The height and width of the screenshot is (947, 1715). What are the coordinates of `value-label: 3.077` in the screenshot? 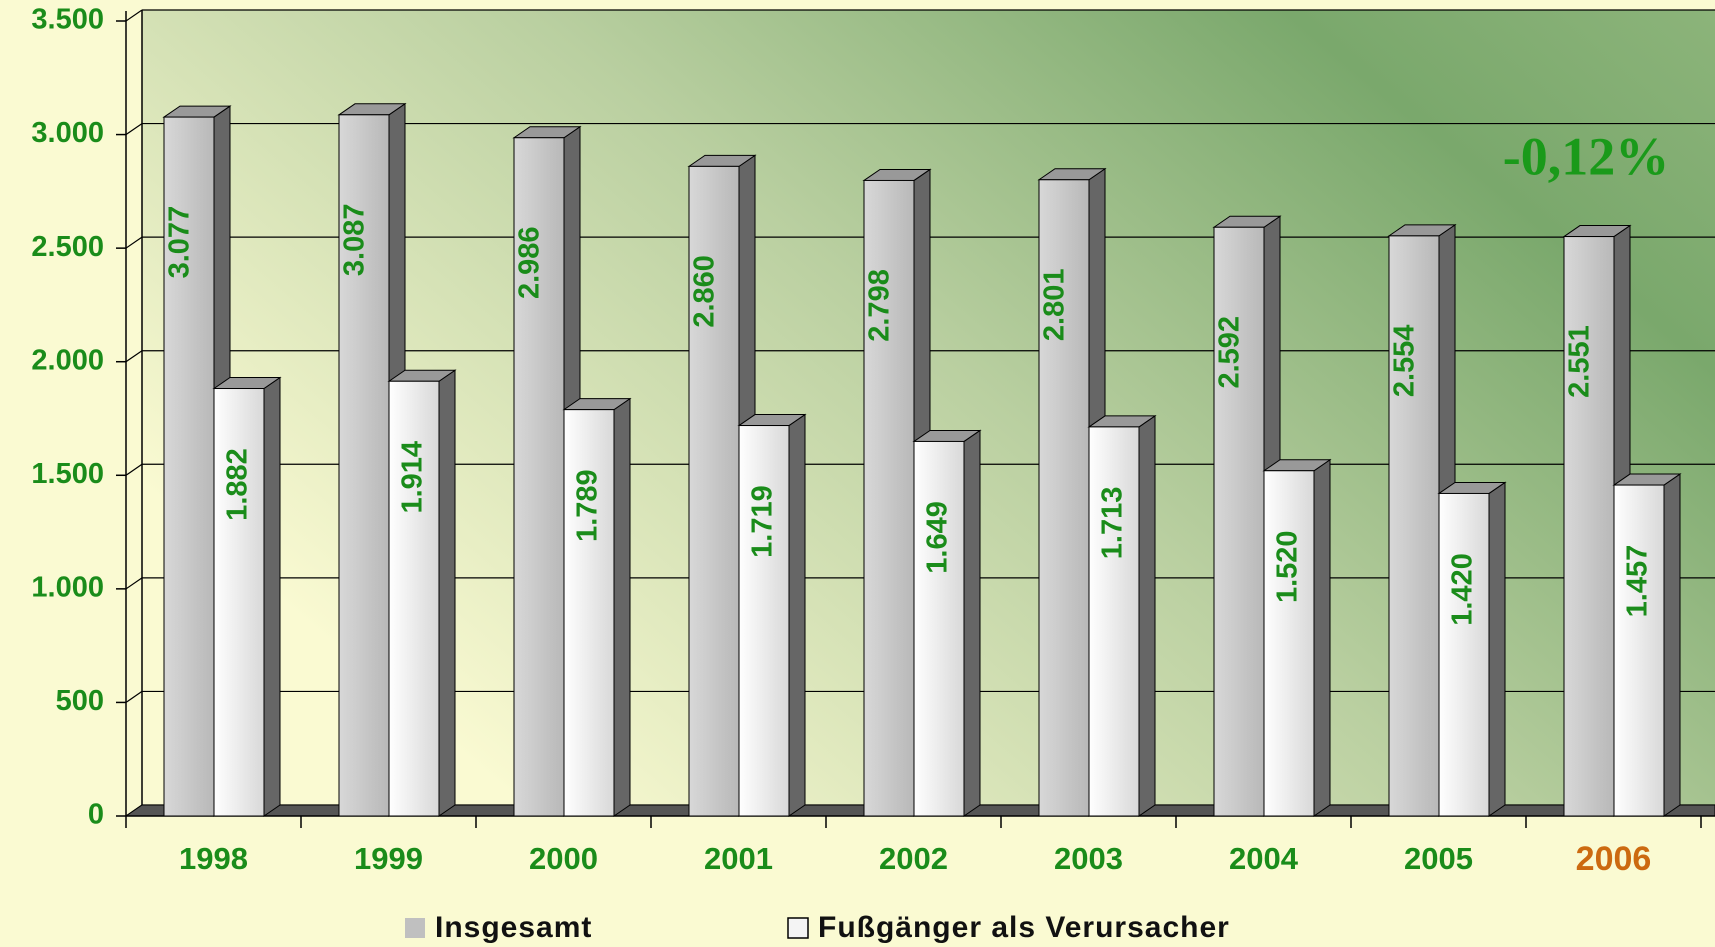 It's located at (180, 242).